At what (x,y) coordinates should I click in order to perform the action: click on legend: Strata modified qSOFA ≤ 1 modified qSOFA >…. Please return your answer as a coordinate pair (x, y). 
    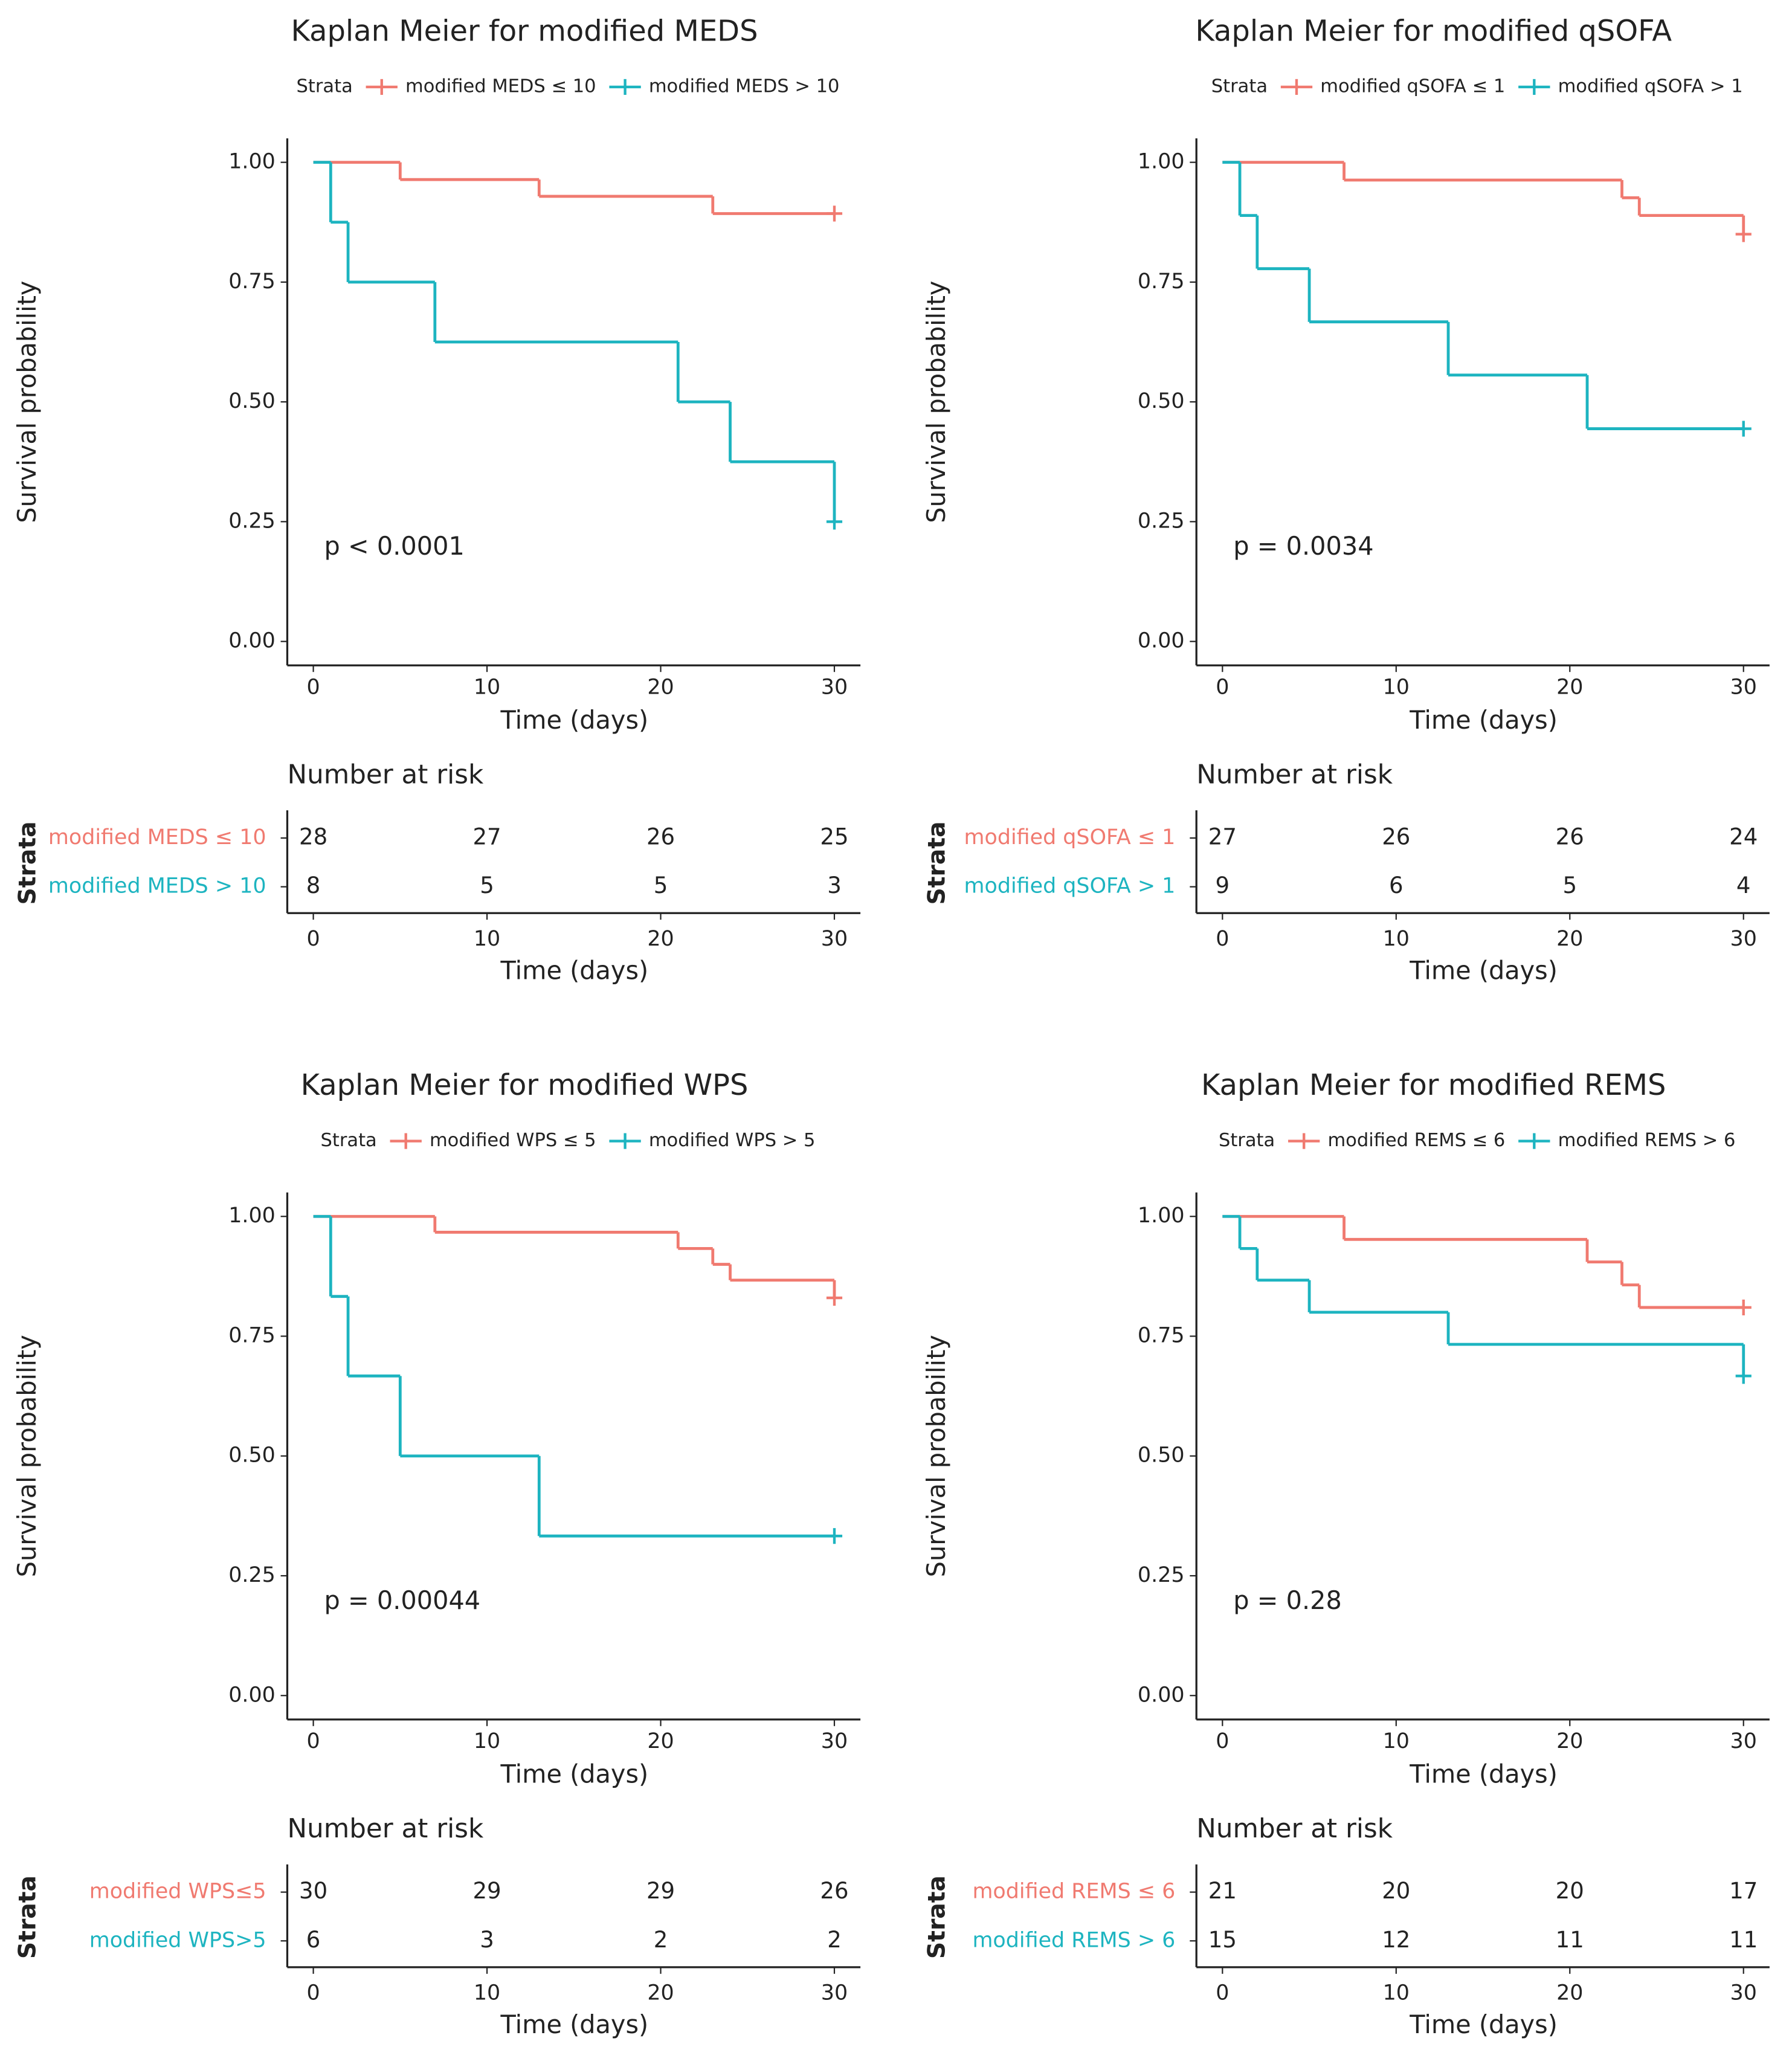
    Looking at the image, I should click on (1477, 87).